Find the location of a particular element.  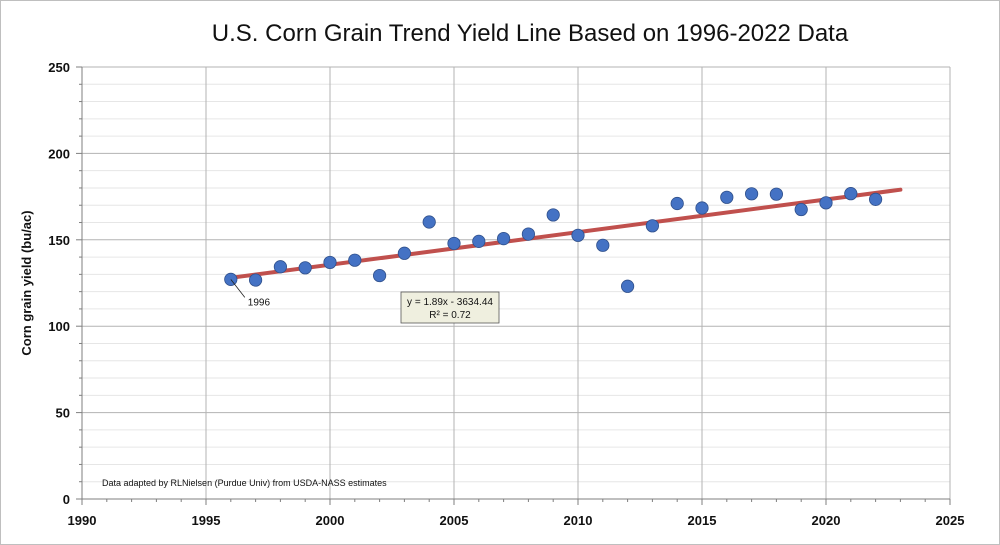

y-tick-label: 150 is located at coordinates (59, 240).